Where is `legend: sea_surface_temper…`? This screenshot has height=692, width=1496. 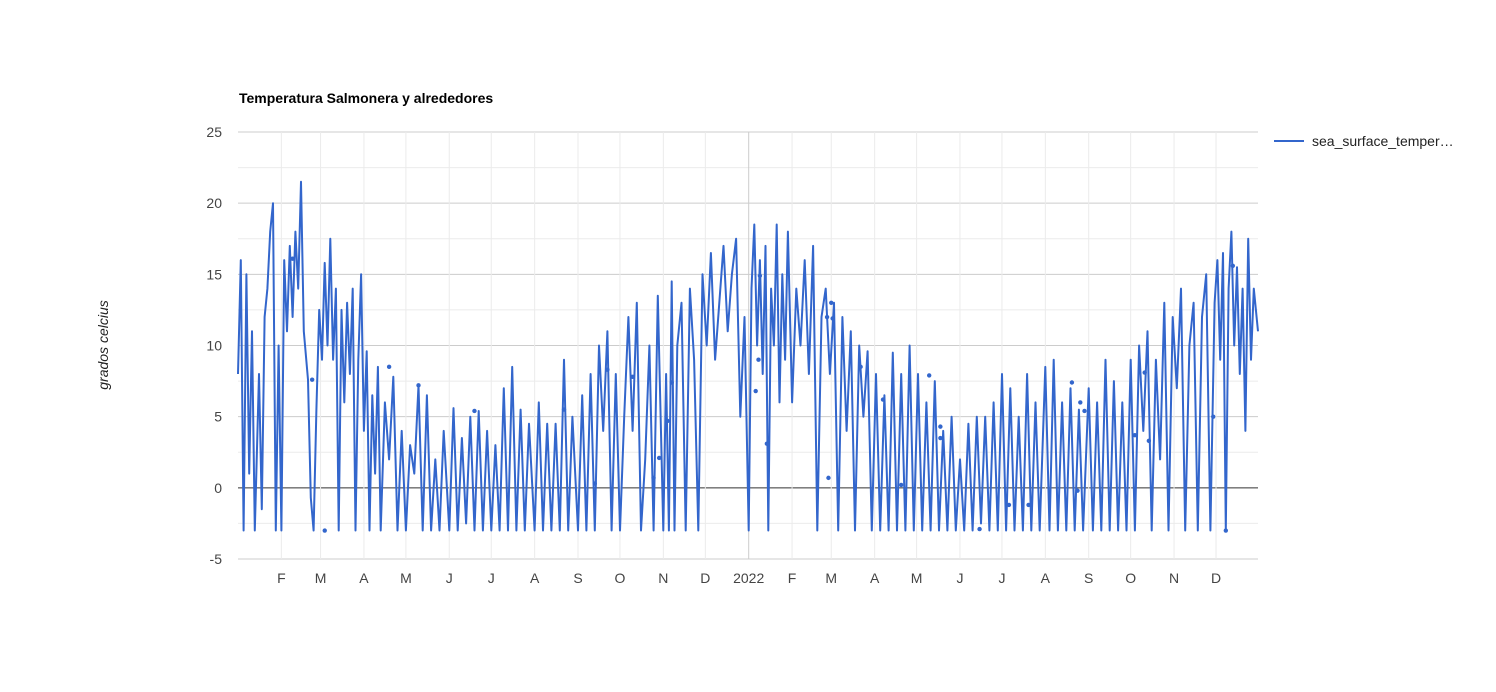 legend: sea_surface_temper… is located at coordinates (1364, 141).